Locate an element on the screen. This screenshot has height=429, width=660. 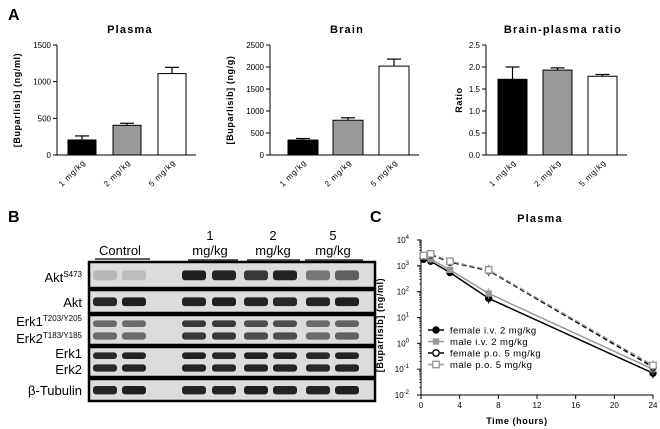
y-tick-label: 10-1 is located at coordinates (402, 369).